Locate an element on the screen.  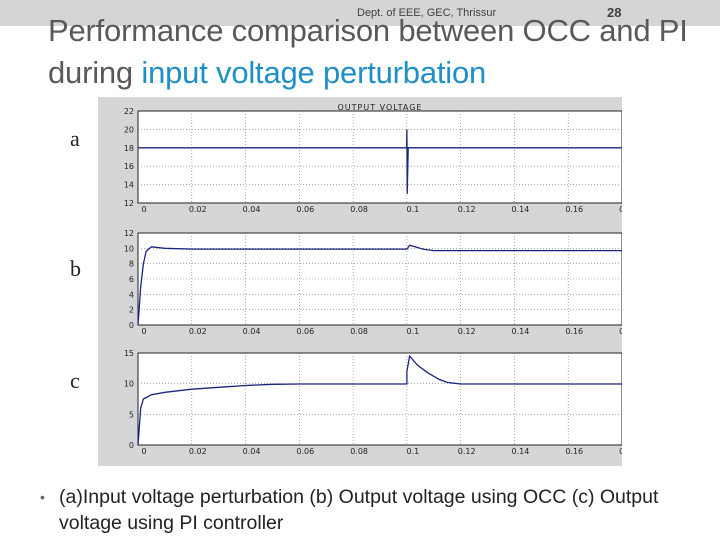
y-tick-label: 8 is located at coordinates (131, 264).